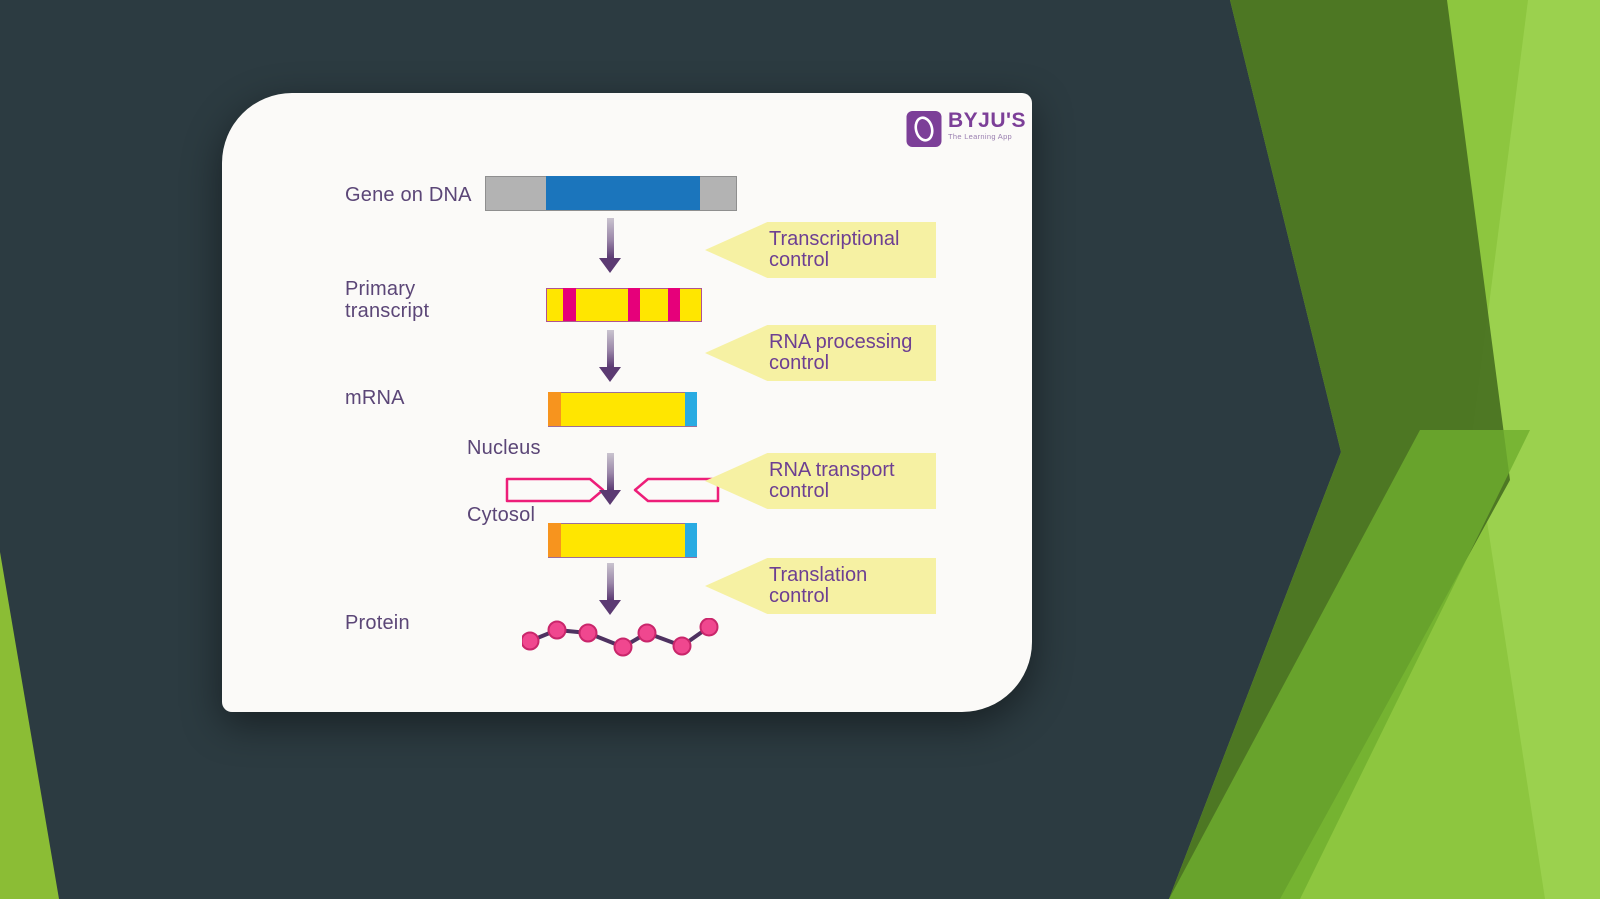 This screenshot has height=899, width=1600. Describe the element at coordinates (622, 409) in the screenshot. I see `mrna-bar-nucleus` at that location.